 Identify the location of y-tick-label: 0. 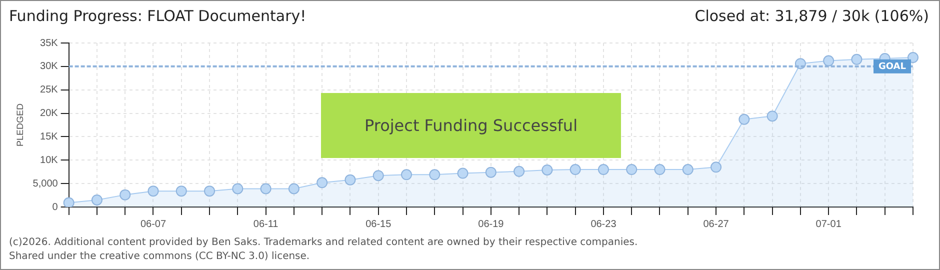
(55, 207).